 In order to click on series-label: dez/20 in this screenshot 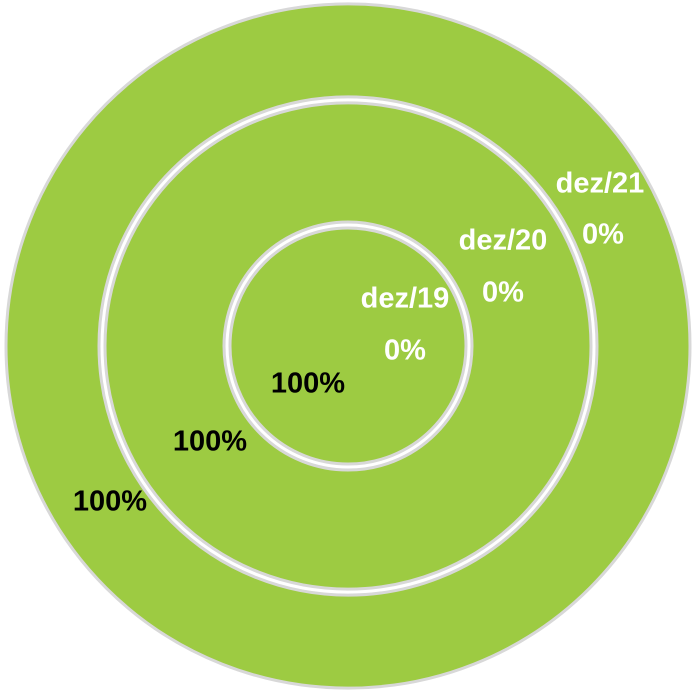, I will do `click(503, 241)`.